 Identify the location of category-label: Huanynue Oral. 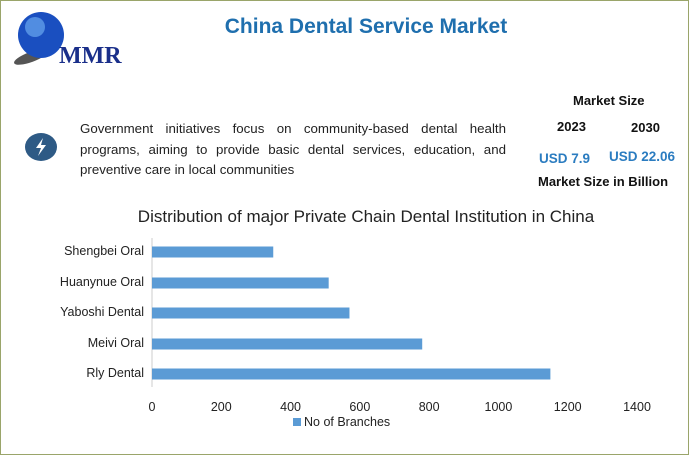
(101, 282).